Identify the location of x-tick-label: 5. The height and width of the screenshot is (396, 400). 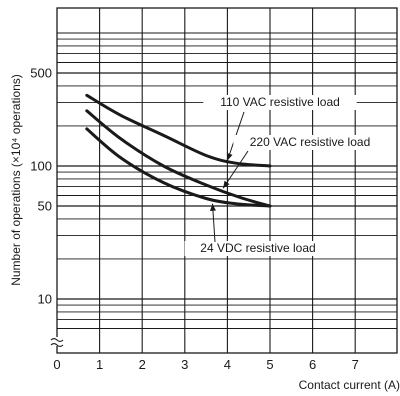
(269, 364).